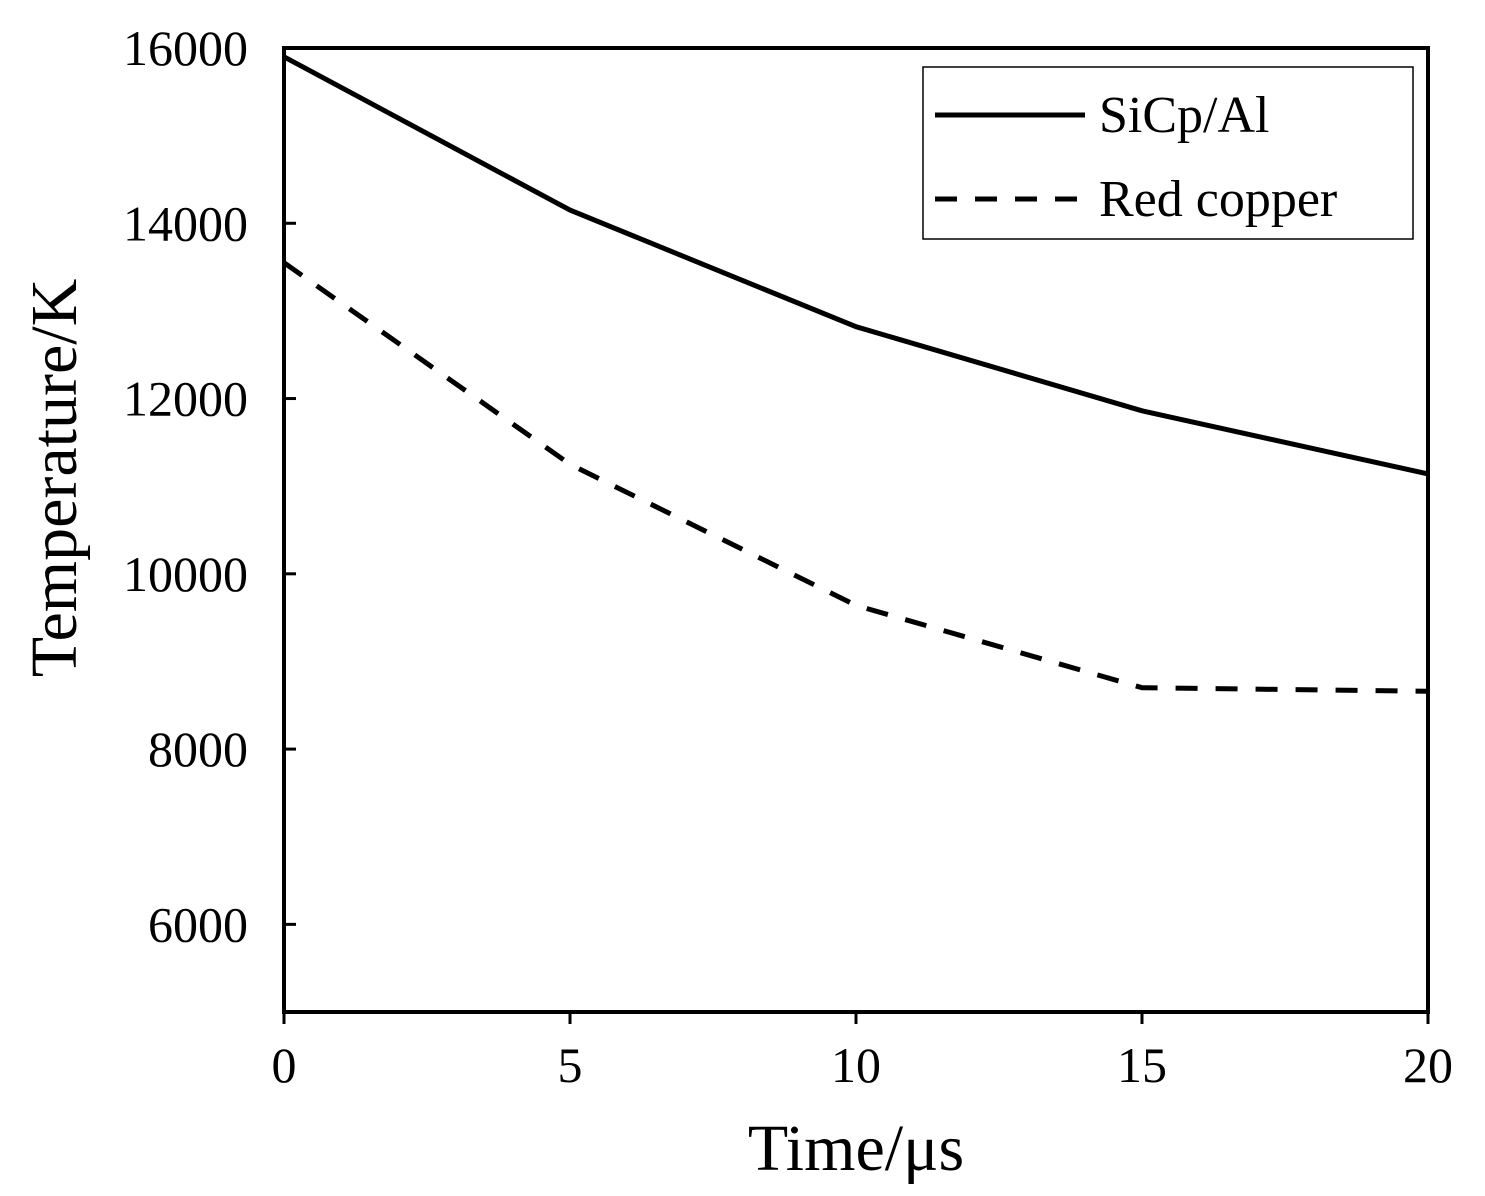 This screenshot has width=1485, height=1196. I want to click on legend-label-sicp-al: SiCp/Al, so click(1184, 115).